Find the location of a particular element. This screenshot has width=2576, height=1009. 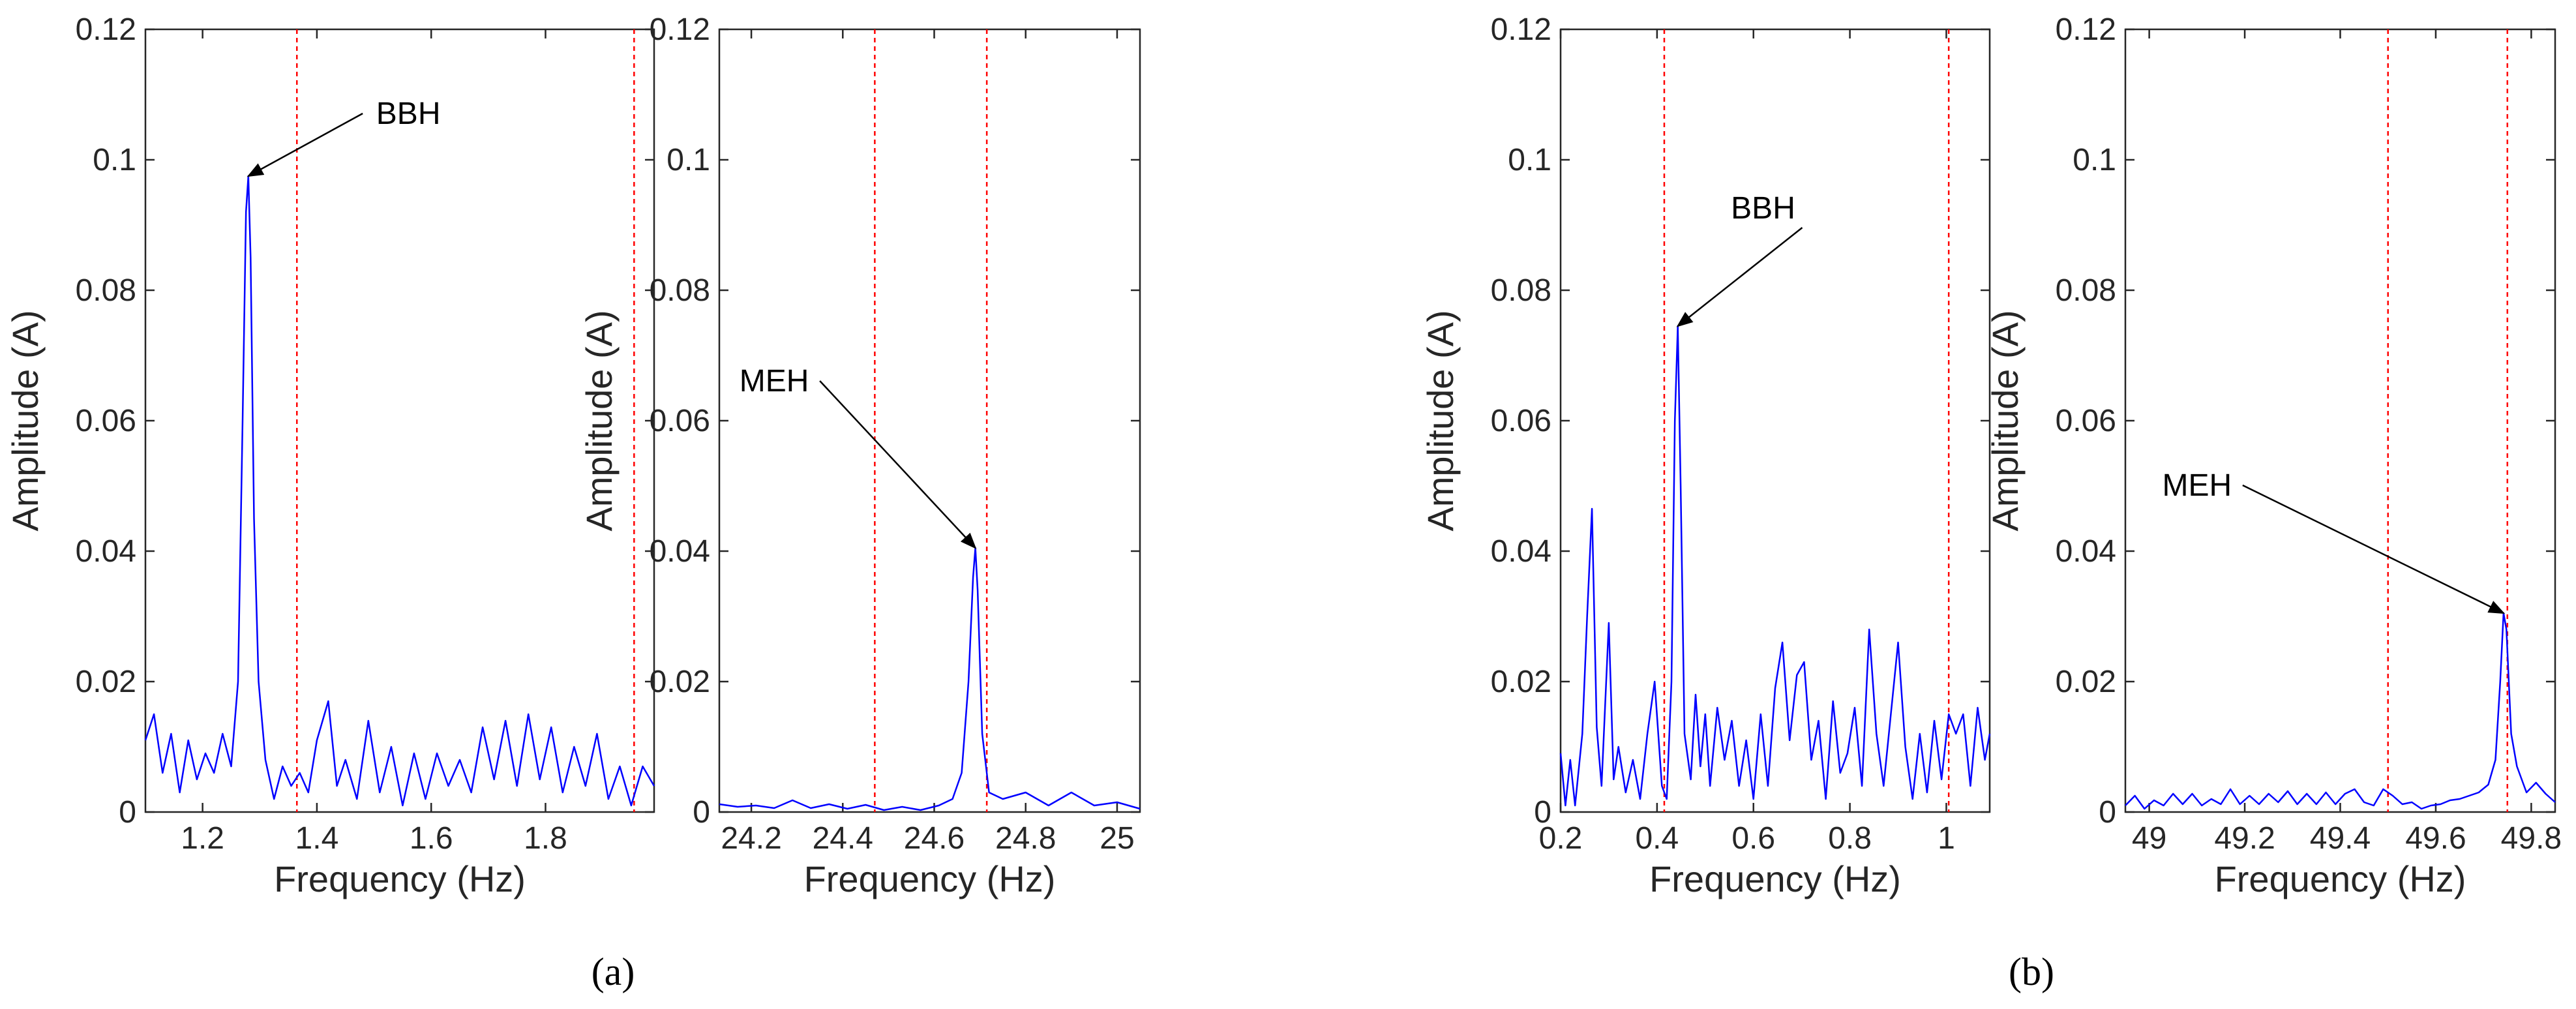

x-tick-label: 0.6 is located at coordinates (1753, 839).